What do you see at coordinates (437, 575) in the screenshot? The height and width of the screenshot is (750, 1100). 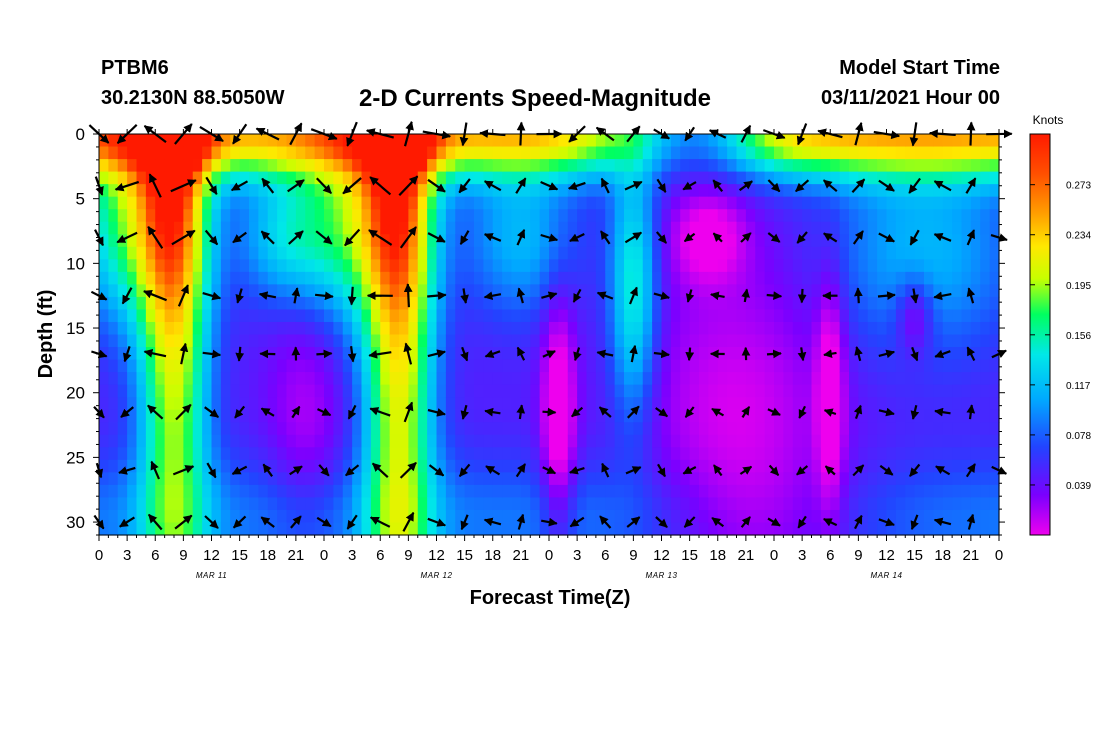 I see `date-label: MAR 12` at bounding box center [437, 575].